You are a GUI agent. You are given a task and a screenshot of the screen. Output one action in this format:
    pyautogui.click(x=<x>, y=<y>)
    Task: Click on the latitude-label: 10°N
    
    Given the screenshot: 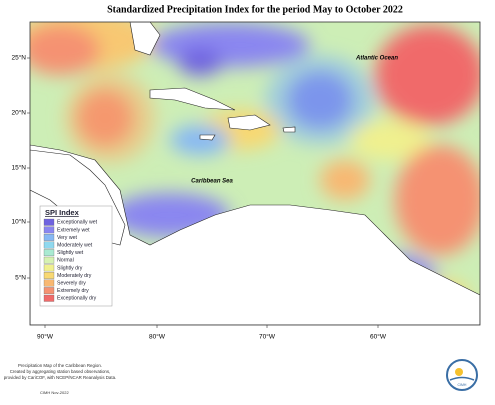 What is the action you would take?
    pyautogui.click(x=18, y=222)
    